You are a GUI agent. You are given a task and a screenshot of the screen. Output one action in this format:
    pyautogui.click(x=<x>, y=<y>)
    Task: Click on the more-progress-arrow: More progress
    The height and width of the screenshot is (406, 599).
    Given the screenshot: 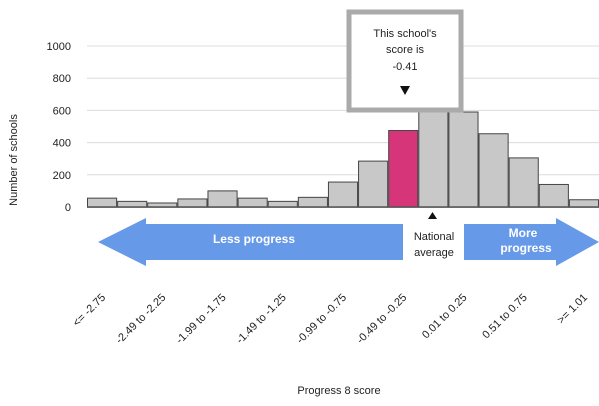 What is the action you would take?
    pyautogui.click(x=531, y=242)
    